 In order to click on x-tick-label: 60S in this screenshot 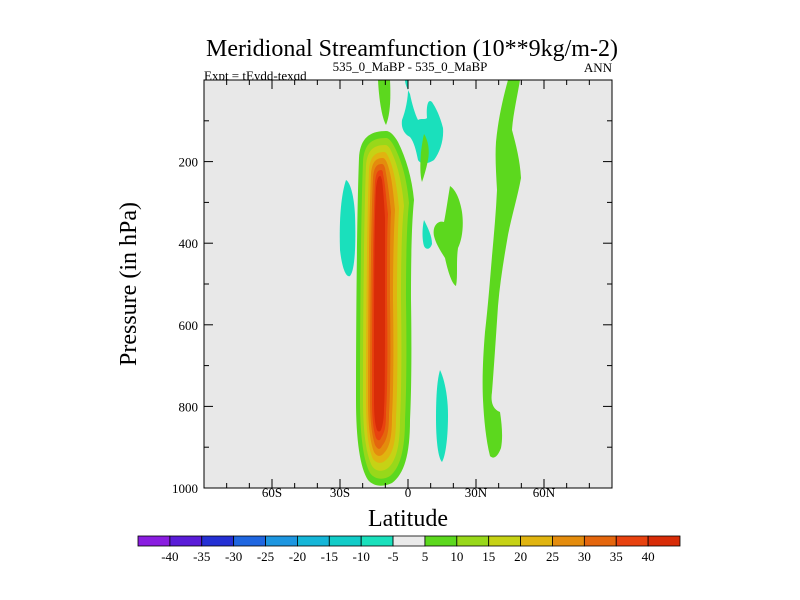, I will do `click(272, 492)`.